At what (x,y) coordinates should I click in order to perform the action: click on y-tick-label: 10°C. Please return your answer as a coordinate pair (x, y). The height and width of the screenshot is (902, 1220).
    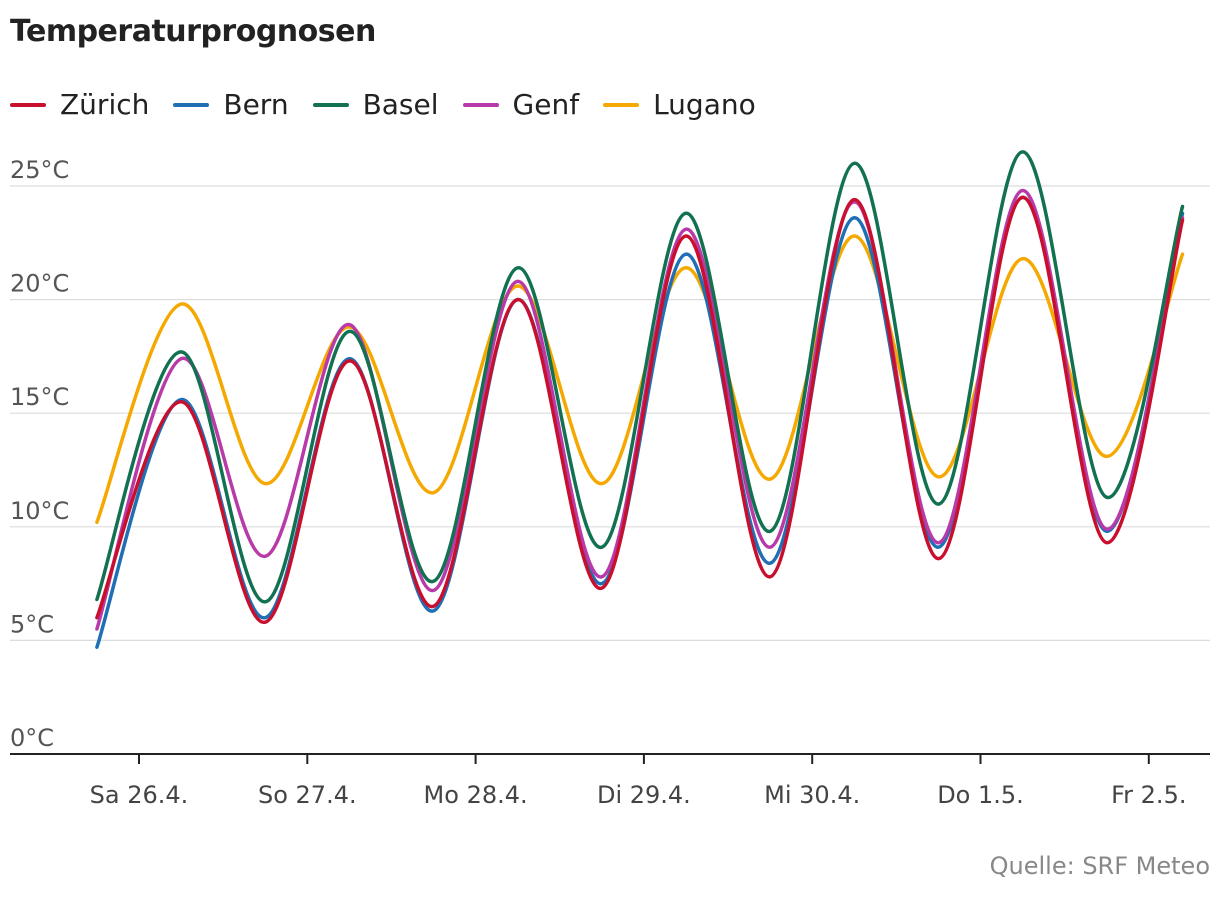
    Looking at the image, I should click on (39, 511).